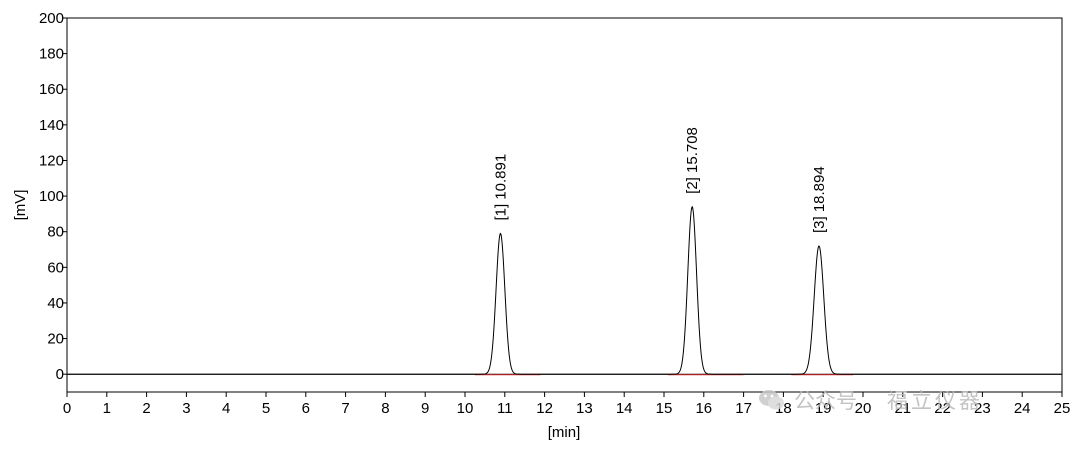 The width and height of the screenshot is (1080, 450). What do you see at coordinates (60, 374) in the screenshot?
I see `y-tick-label: 0` at bounding box center [60, 374].